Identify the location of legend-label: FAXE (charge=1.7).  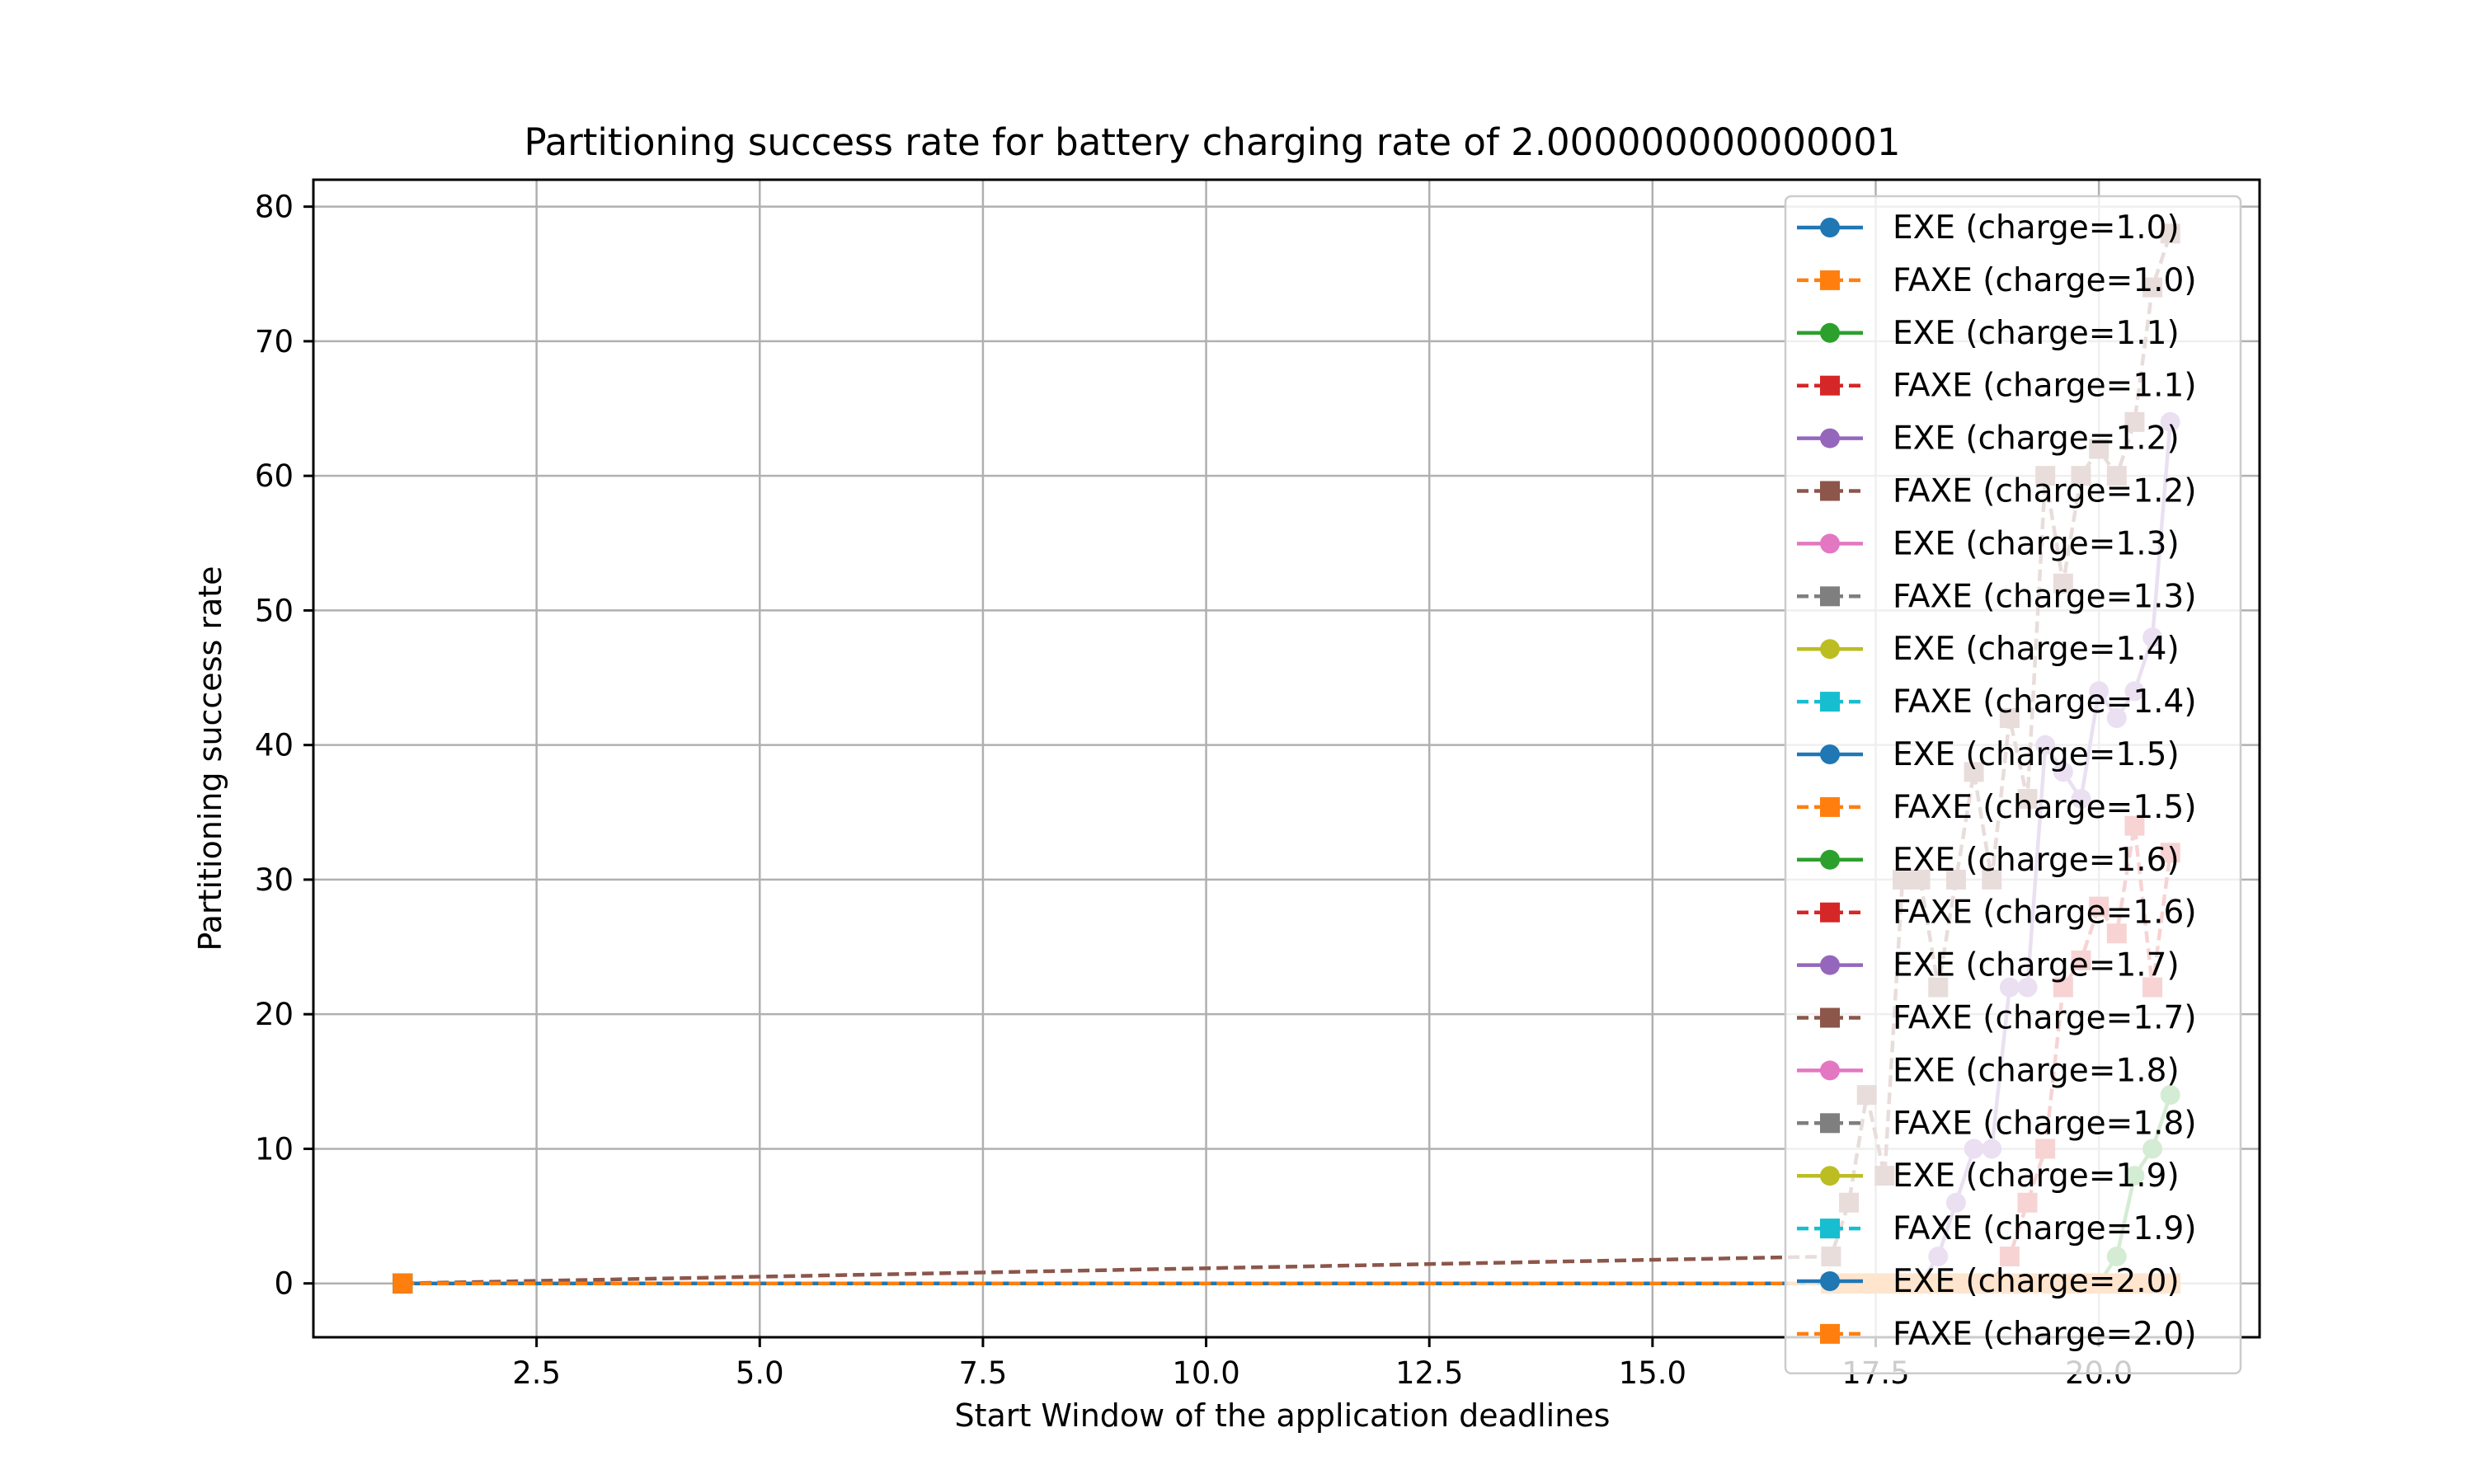
(2045, 1019).